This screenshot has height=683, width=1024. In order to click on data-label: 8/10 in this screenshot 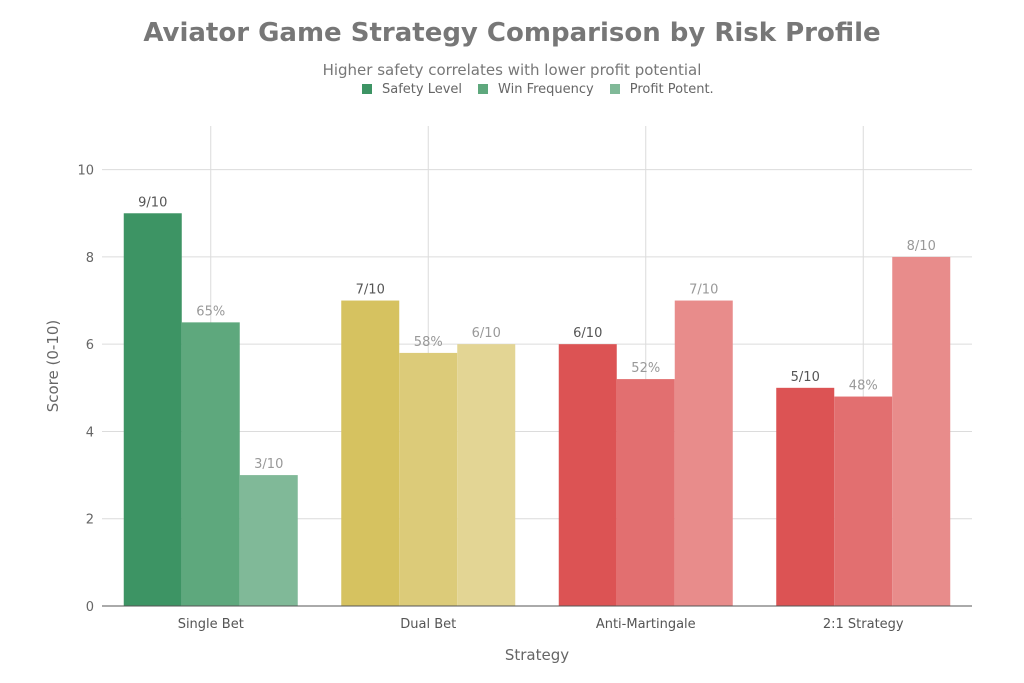, I will do `click(921, 246)`.